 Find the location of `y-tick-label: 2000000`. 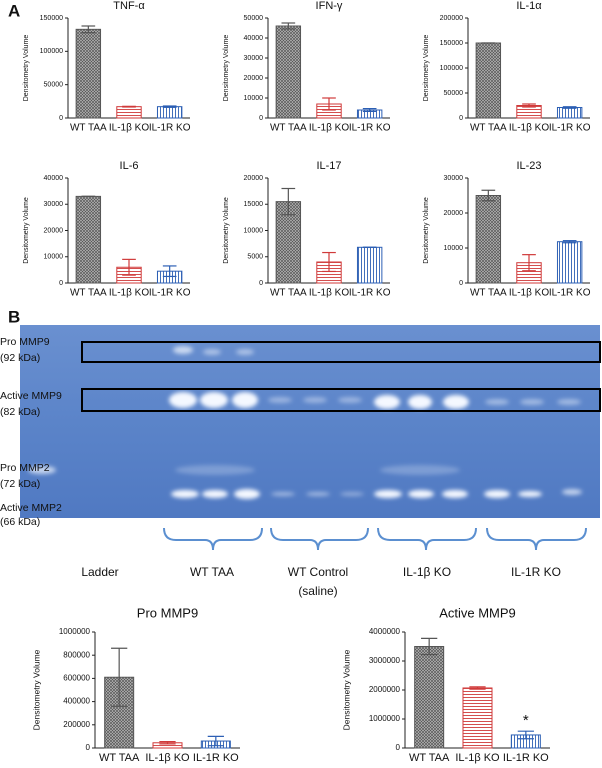

y-tick-label: 2000000 is located at coordinates (385, 689).